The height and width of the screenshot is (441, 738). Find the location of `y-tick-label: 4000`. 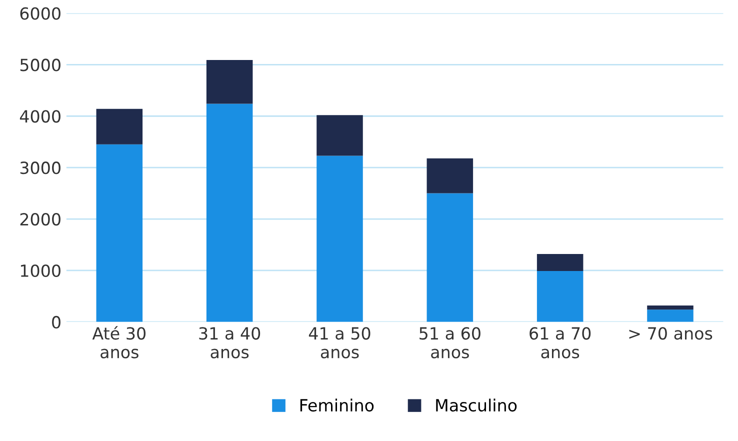

y-tick-label: 4000 is located at coordinates (40, 116).